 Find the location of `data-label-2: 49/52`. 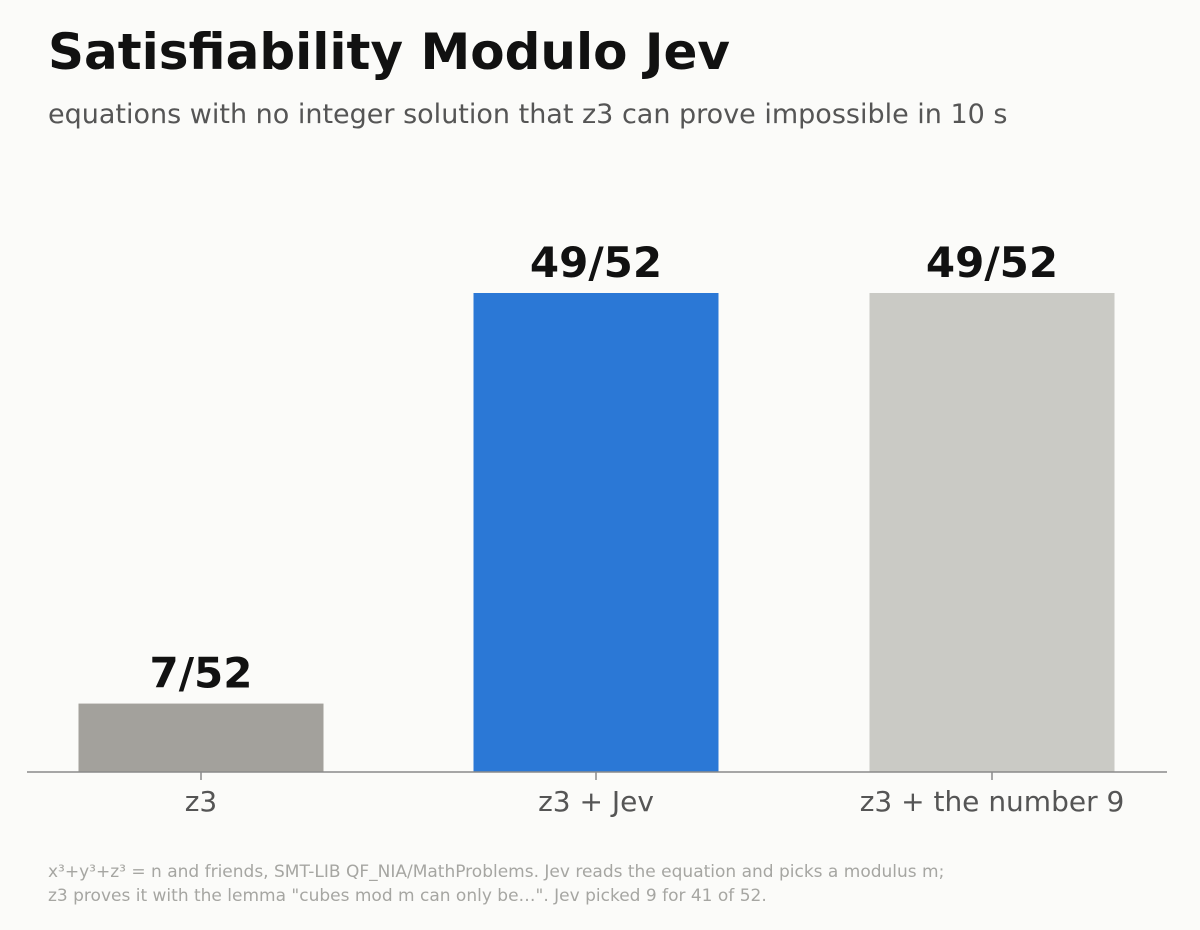

data-label-2: 49/52 is located at coordinates (596, 262).